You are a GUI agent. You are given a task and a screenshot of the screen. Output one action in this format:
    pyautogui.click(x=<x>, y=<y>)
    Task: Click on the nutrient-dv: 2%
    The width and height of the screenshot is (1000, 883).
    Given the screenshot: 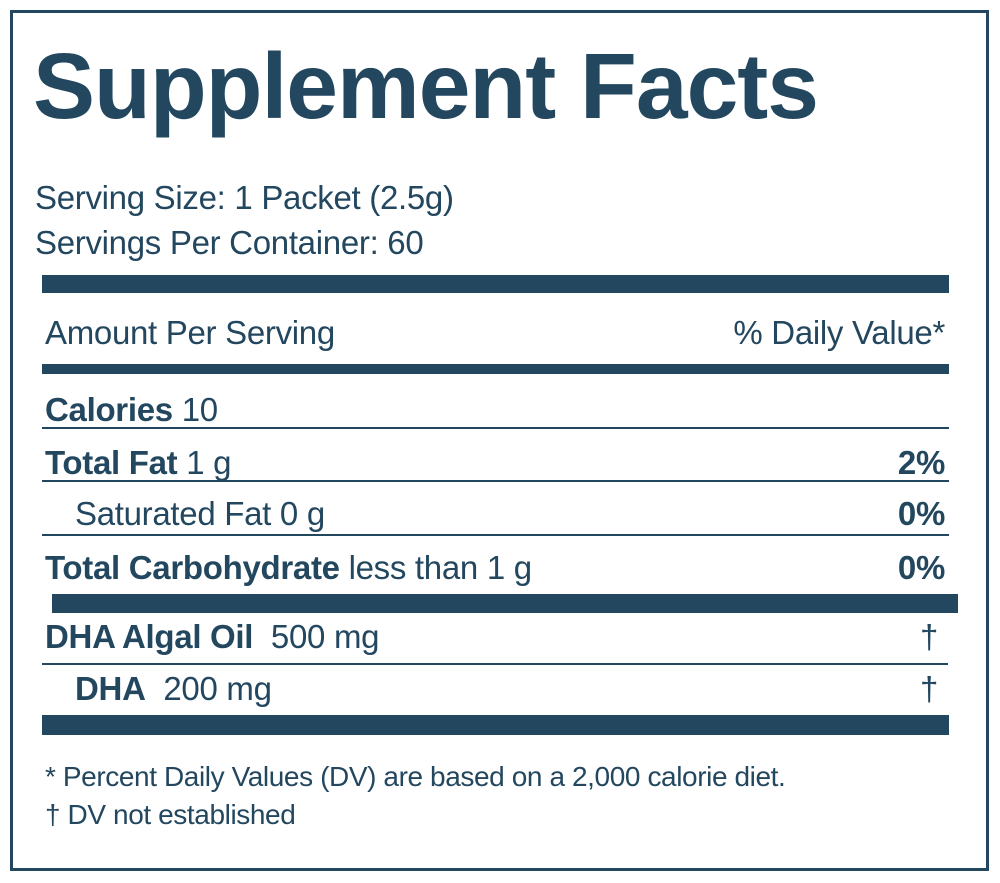 What is the action you would take?
    pyautogui.click(x=921, y=462)
    